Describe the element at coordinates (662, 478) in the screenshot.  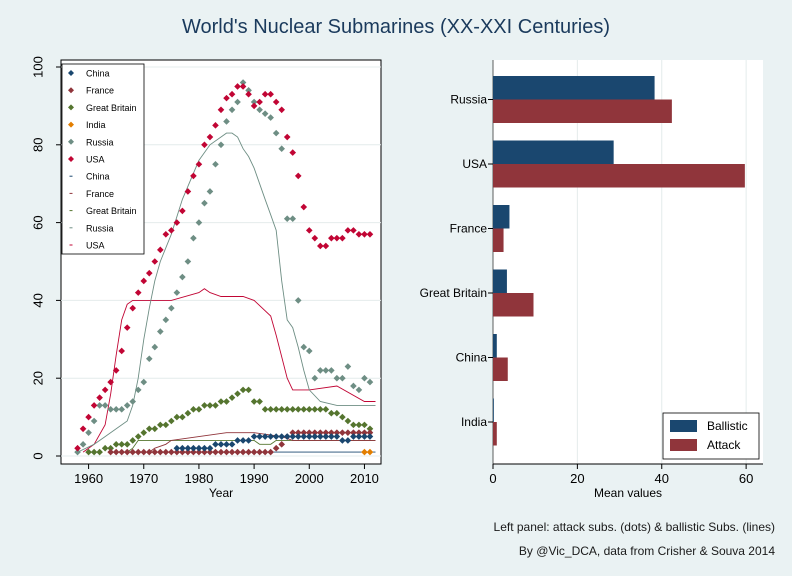
I see `right-x-tick-label: 40` at that location.